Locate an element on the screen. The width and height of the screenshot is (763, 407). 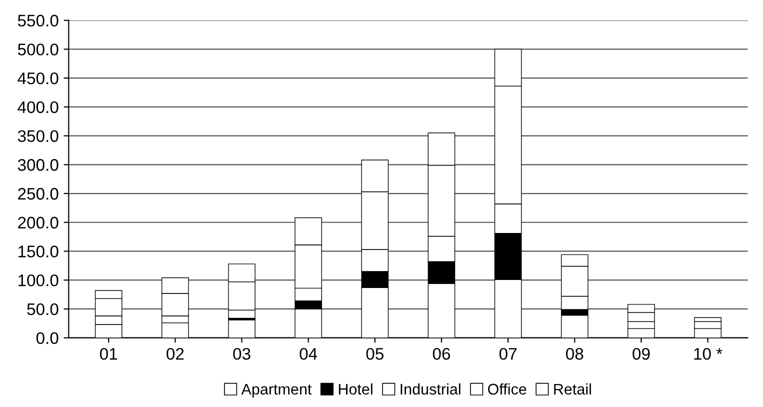
legend-label: Retail is located at coordinates (572, 389).